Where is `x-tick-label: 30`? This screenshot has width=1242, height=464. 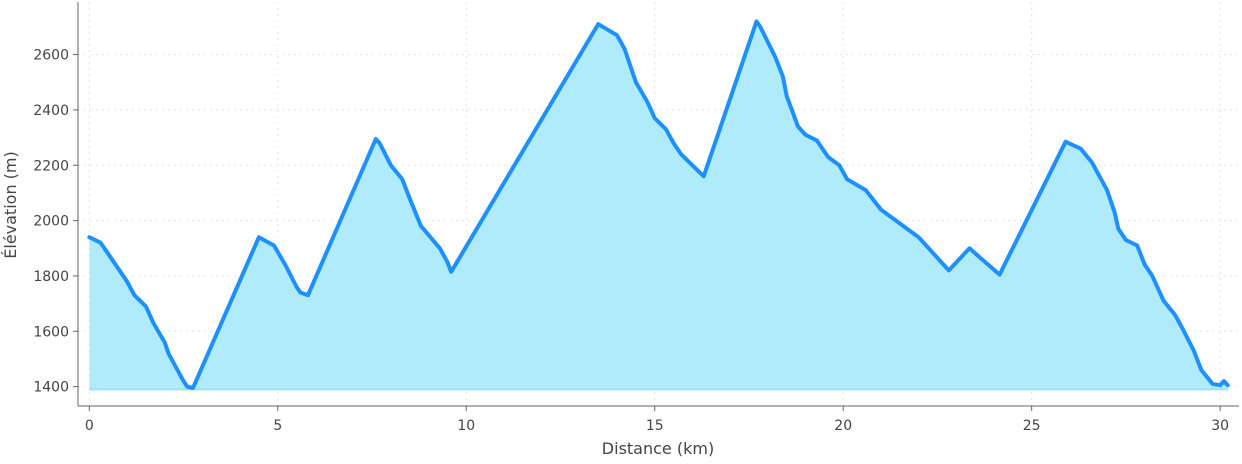 x-tick-label: 30 is located at coordinates (1220, 426).